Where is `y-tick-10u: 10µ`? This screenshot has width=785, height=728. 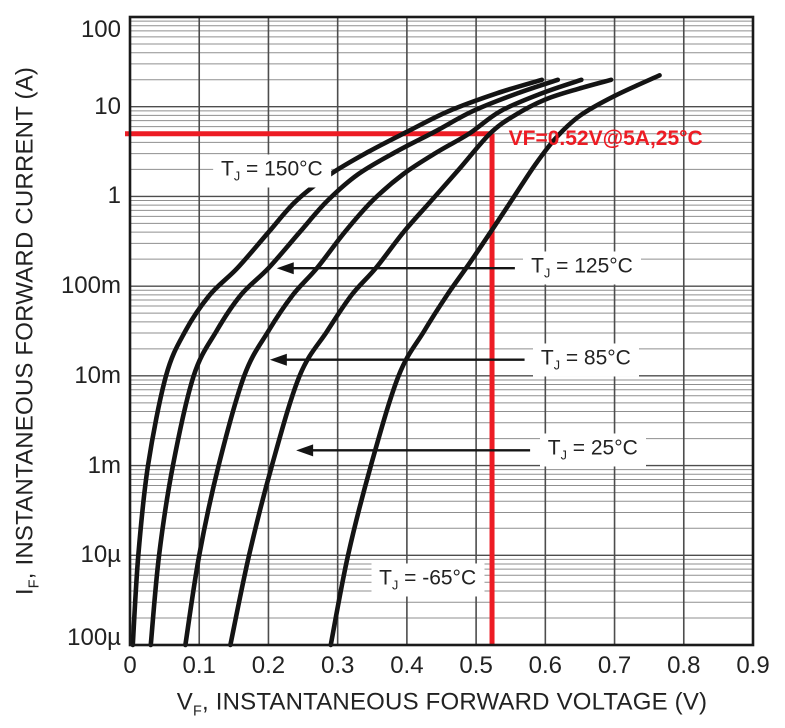
y-tick-10u: 10µ is located at coordinates (100, 555).